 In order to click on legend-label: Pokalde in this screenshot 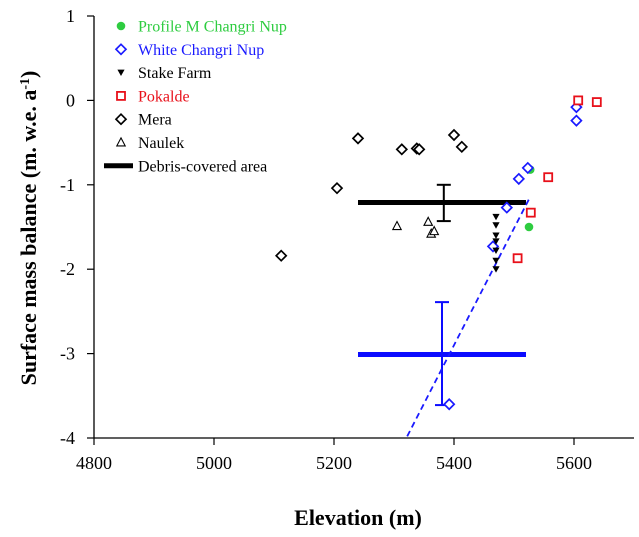, I will do `click(164, 96)`.